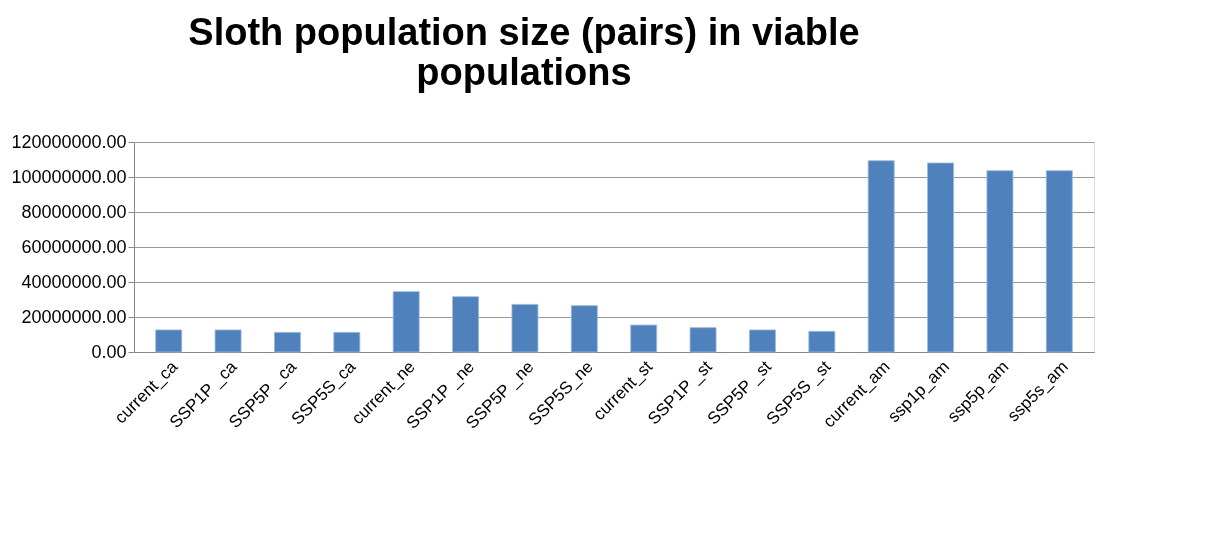 This screenshot has height=535, width=1222. I want to click on text: Sloth population size (pairs) in viable, so click(524, 32).